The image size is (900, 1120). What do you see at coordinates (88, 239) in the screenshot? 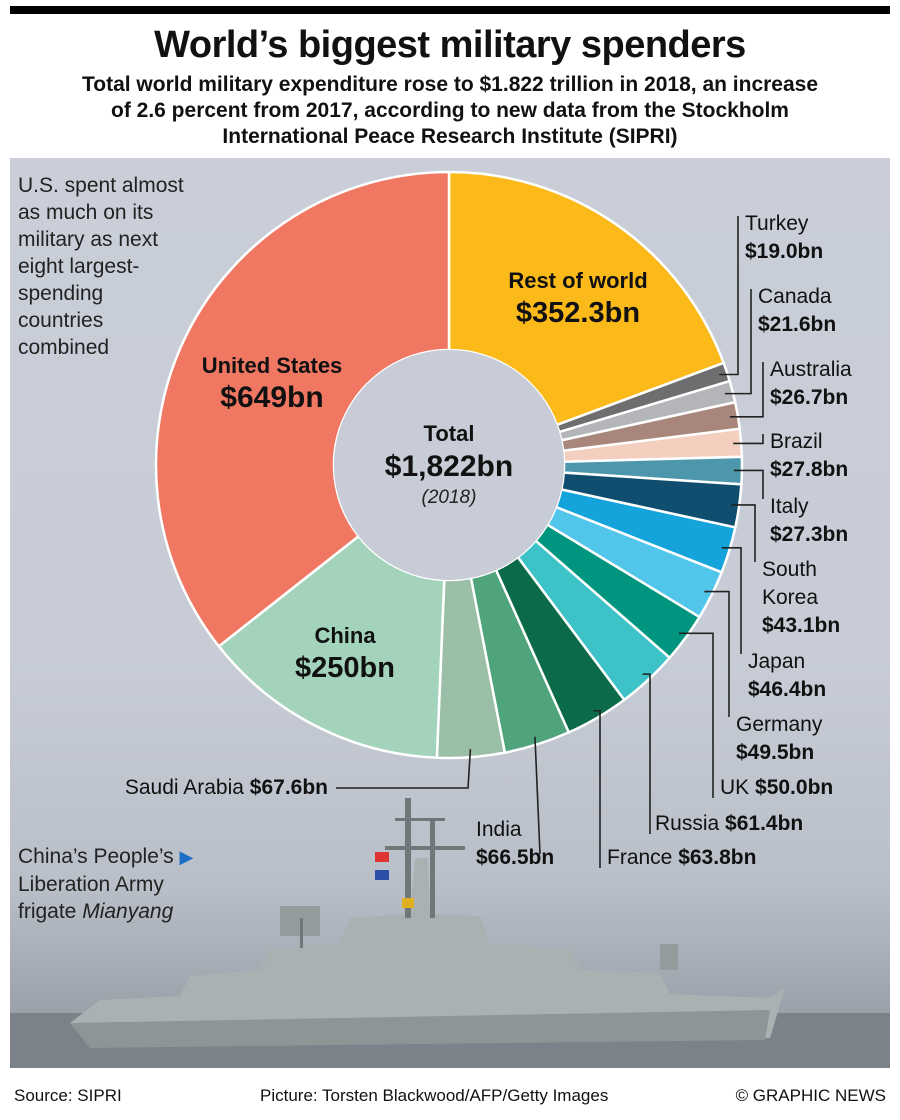
I see `note-line: military as next` at bounding box center [88, 239].